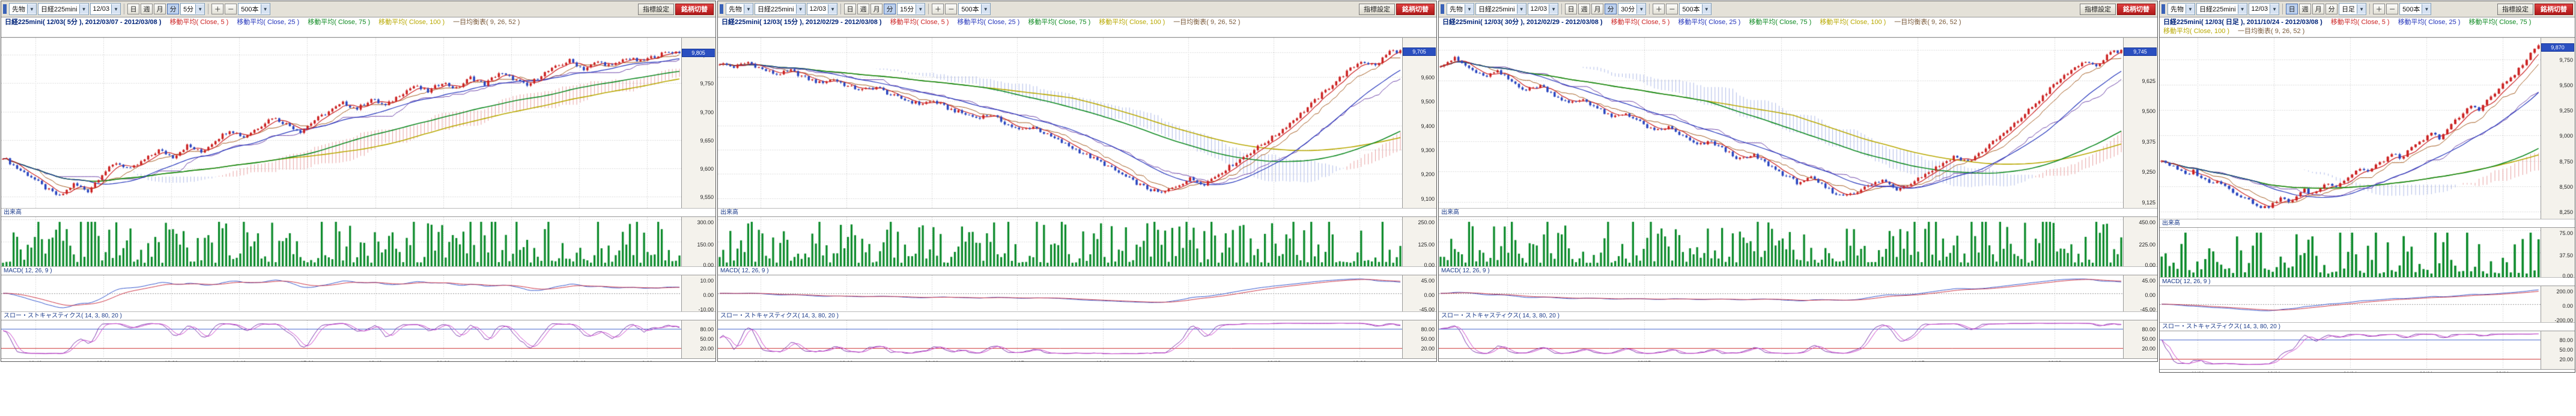  Describe the element at coordinates (2148, 203) in the screenshot. I see `axis-tick-label: 9,125` at that location.